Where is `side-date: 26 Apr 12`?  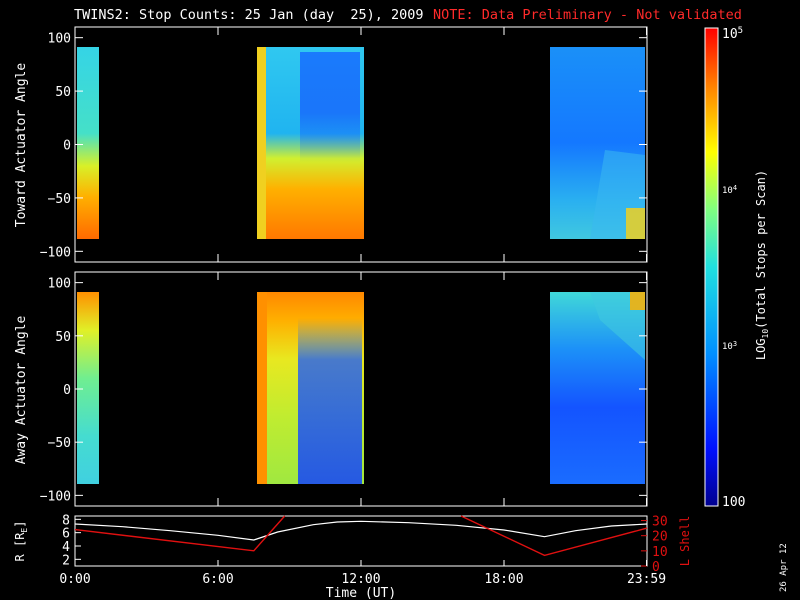
side-date: 26 Apr 12 is located at coordinates (784, 567).